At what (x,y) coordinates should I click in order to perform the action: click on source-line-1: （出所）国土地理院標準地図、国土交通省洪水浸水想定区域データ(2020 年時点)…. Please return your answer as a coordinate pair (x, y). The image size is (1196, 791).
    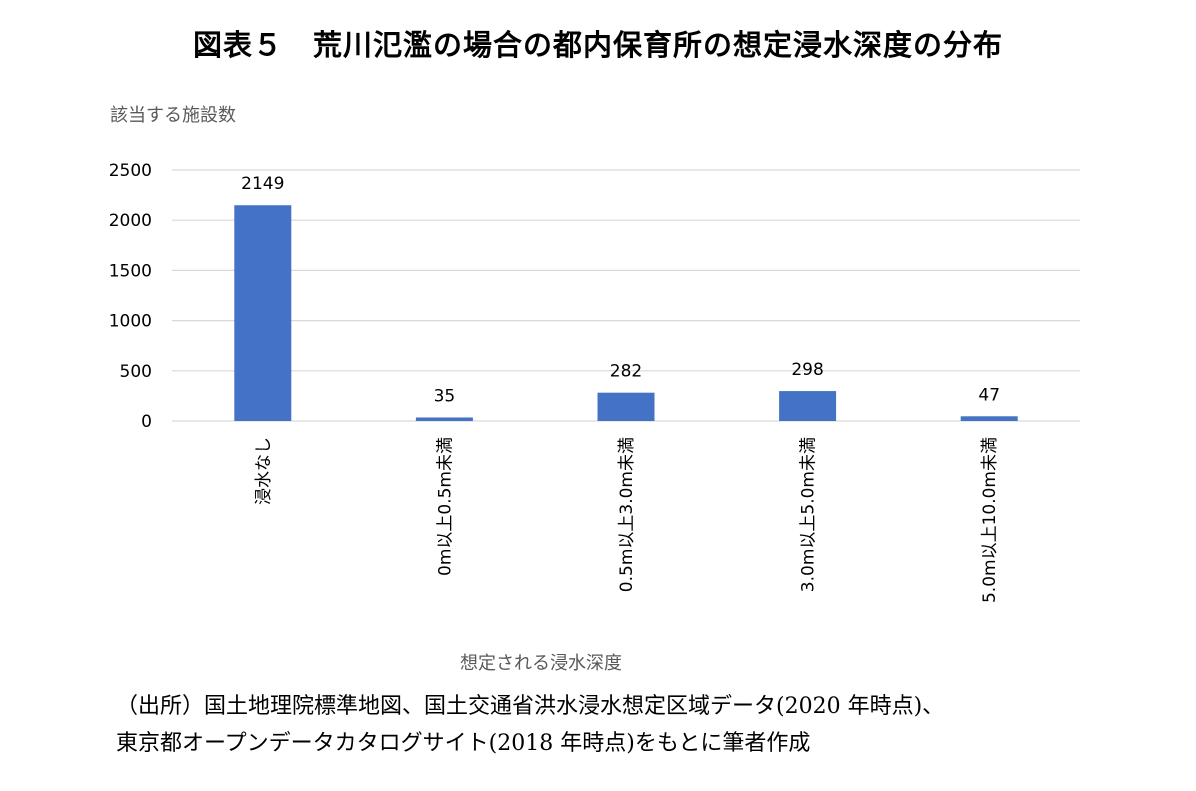
    Looking at the image, I should click on (530, 706).